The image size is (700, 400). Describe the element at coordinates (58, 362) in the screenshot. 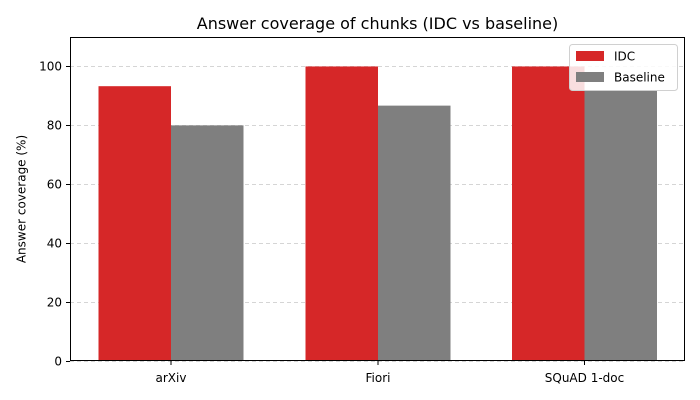

I see `y-tick-label-0: 0` at that location.